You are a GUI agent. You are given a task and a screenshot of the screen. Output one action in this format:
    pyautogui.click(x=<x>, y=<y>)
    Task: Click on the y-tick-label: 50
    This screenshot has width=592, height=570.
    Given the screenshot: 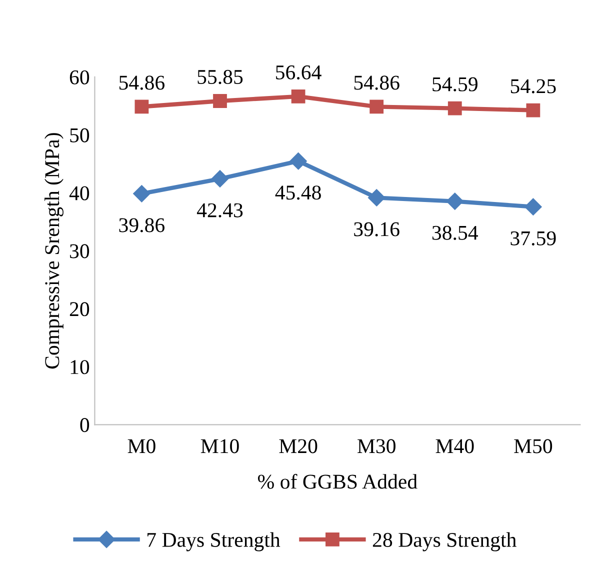 What is the action you would take?
    pyautogui.click(x=80, y=135)
    